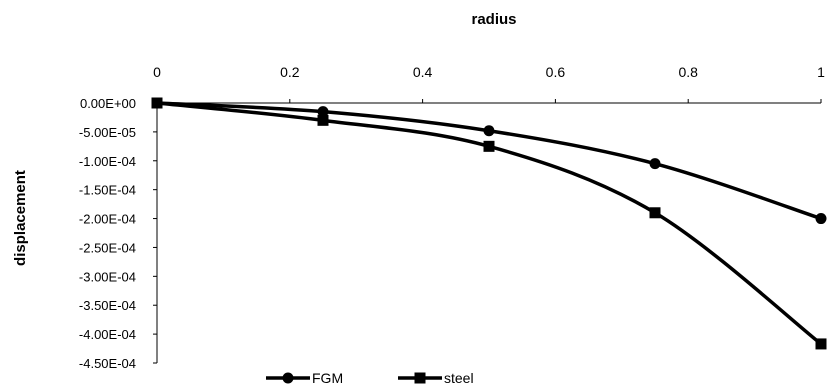 This screenshot has width=828, height=390. What do you see at coordinates (107, 219) in the screenshot?
I see `y-tick-label: -2.00E-04` at bounding box center [107, 219].